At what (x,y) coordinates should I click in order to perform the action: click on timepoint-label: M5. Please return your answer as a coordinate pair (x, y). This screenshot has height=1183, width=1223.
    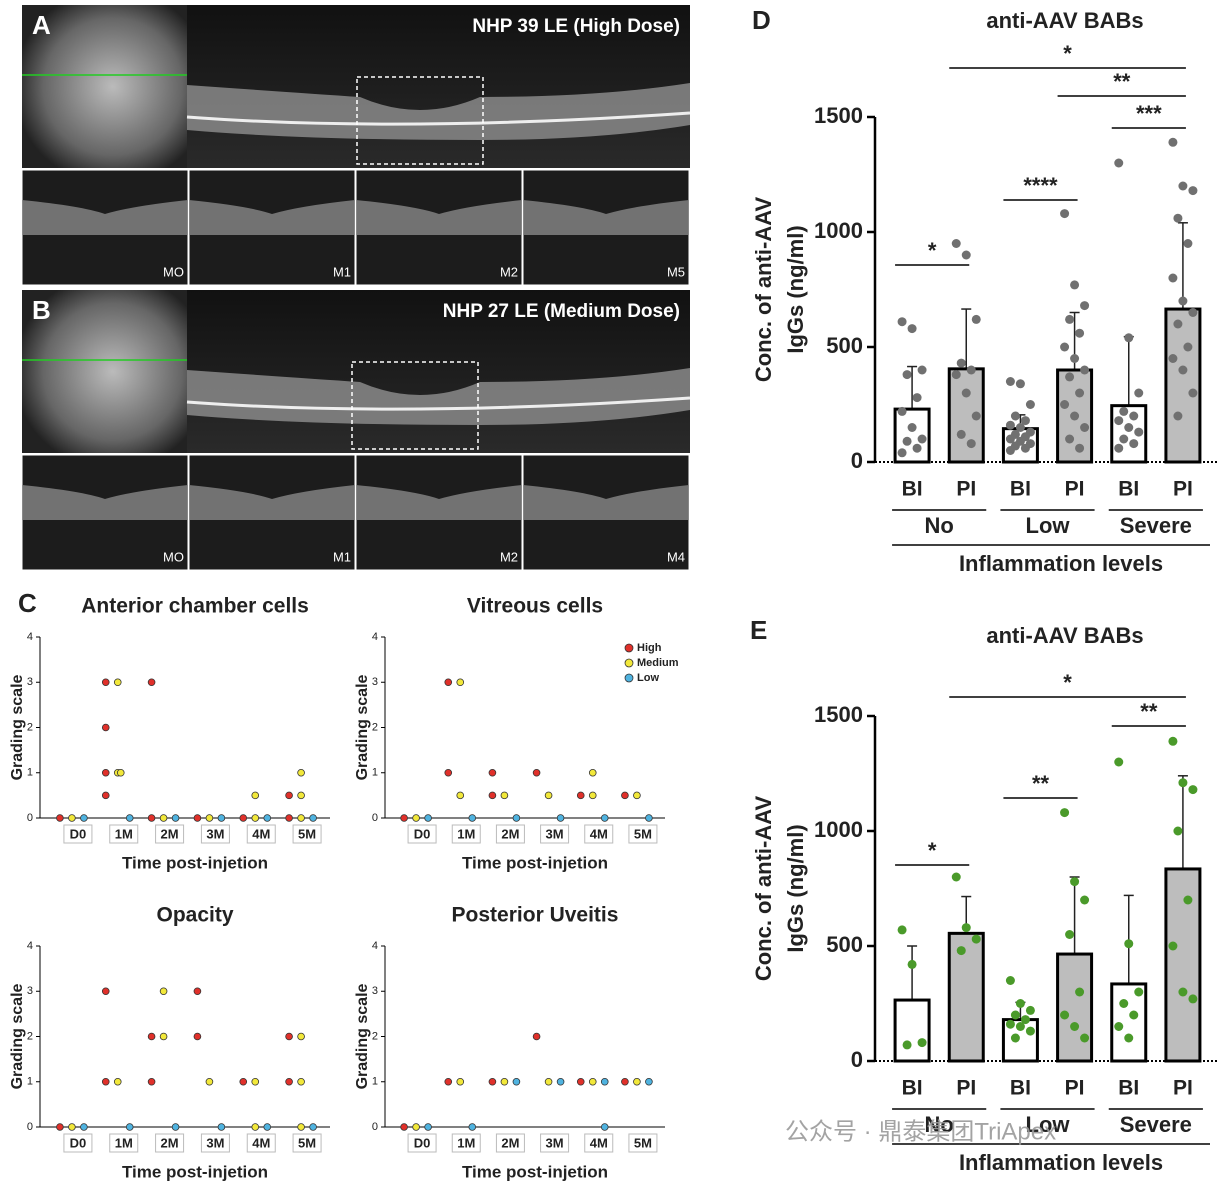
    Looking at the image, I should click on (676, 271).